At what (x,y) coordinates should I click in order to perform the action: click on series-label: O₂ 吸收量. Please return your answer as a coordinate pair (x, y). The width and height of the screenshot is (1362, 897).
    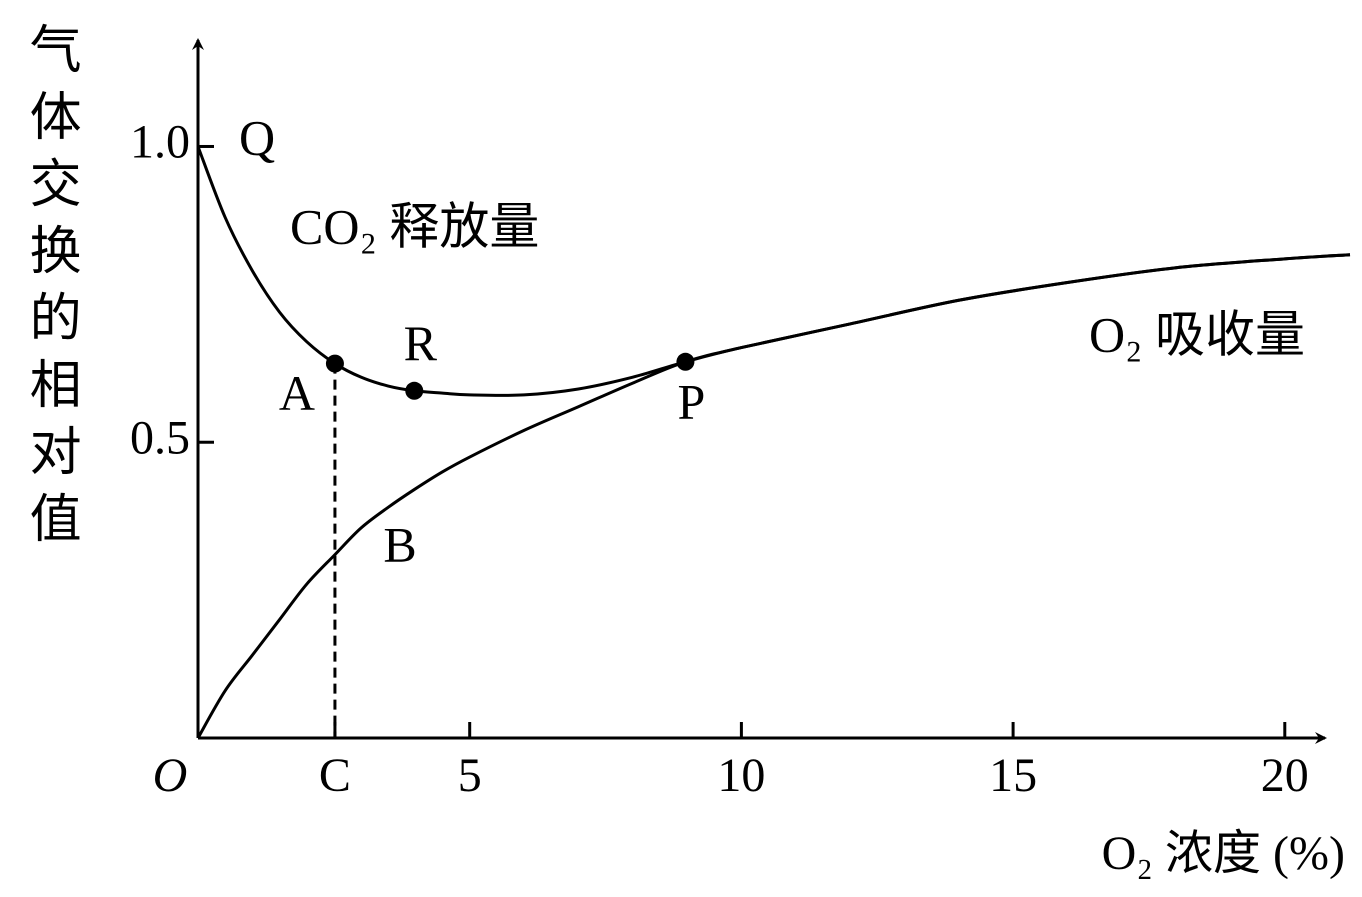
    Looking at the image, I should click on (1197, 334).